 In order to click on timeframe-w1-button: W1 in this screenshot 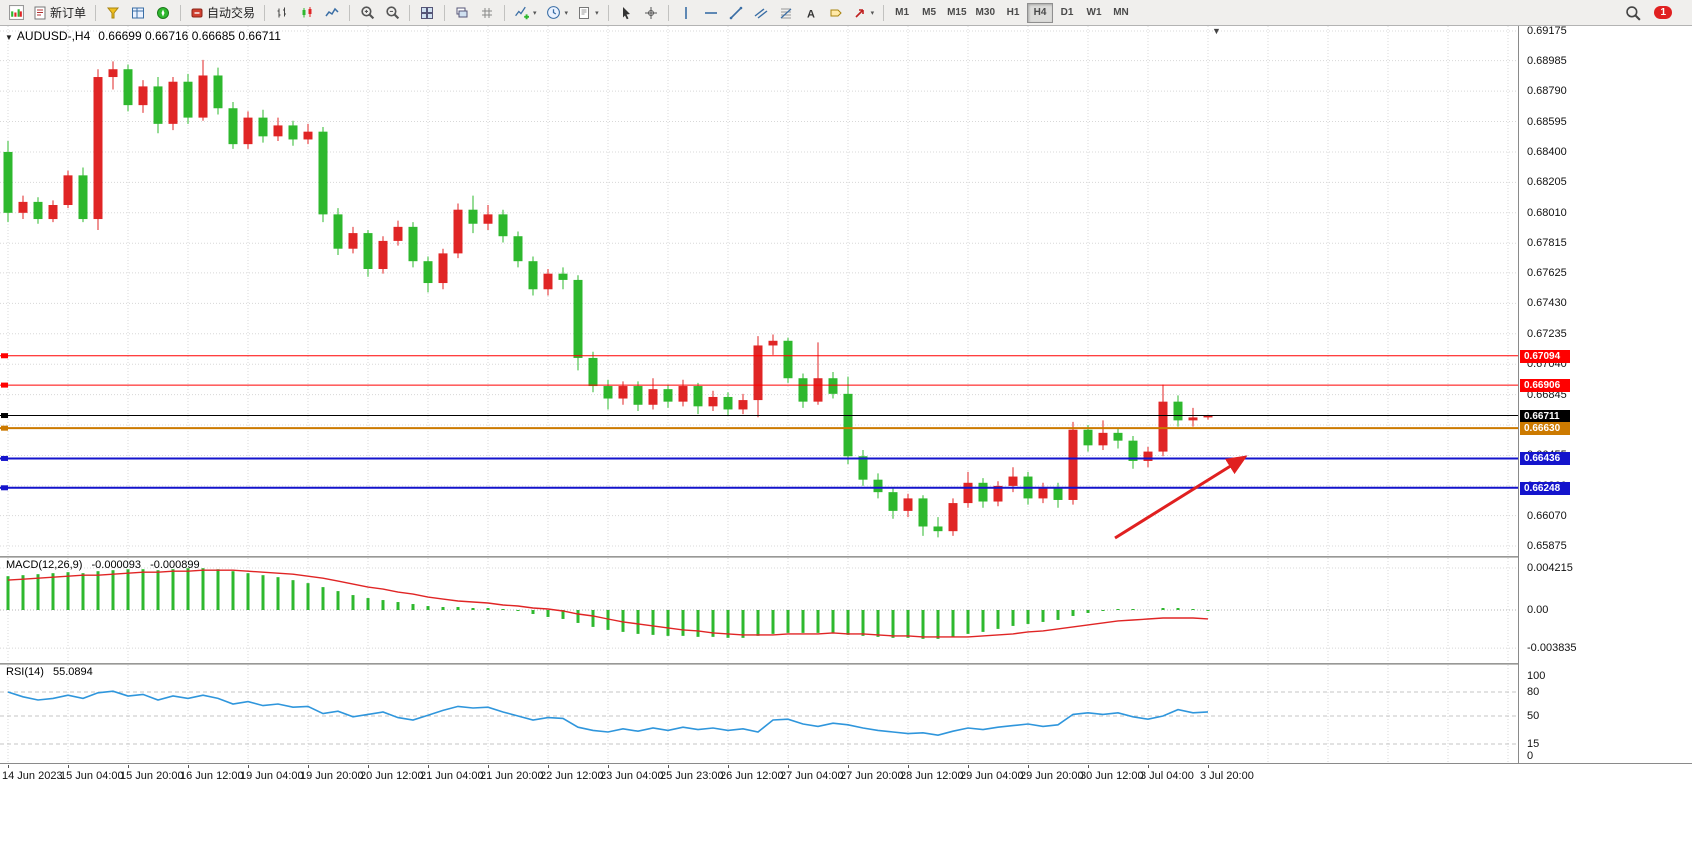, I will do `click(1094, 13)`.